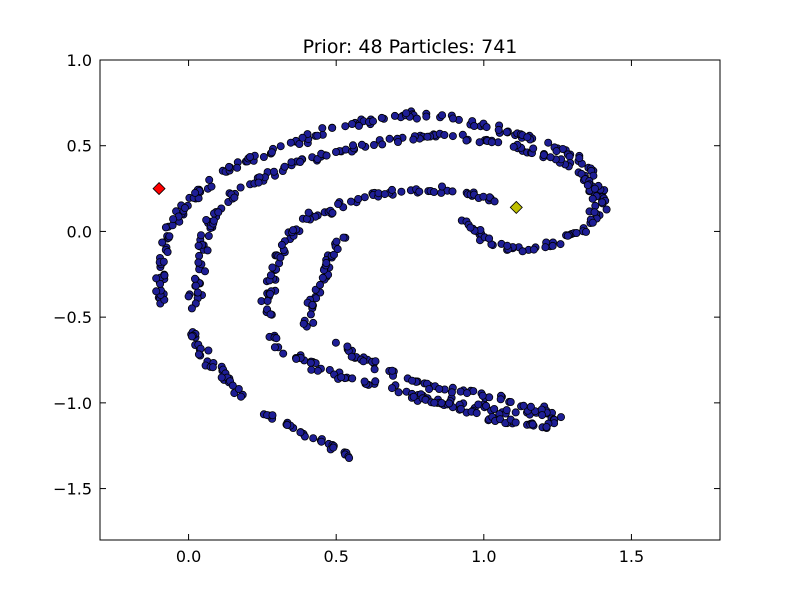 This screenshot has height=600, width=800. I want to click on y-tick-label: −1.5, so click(72, 489).